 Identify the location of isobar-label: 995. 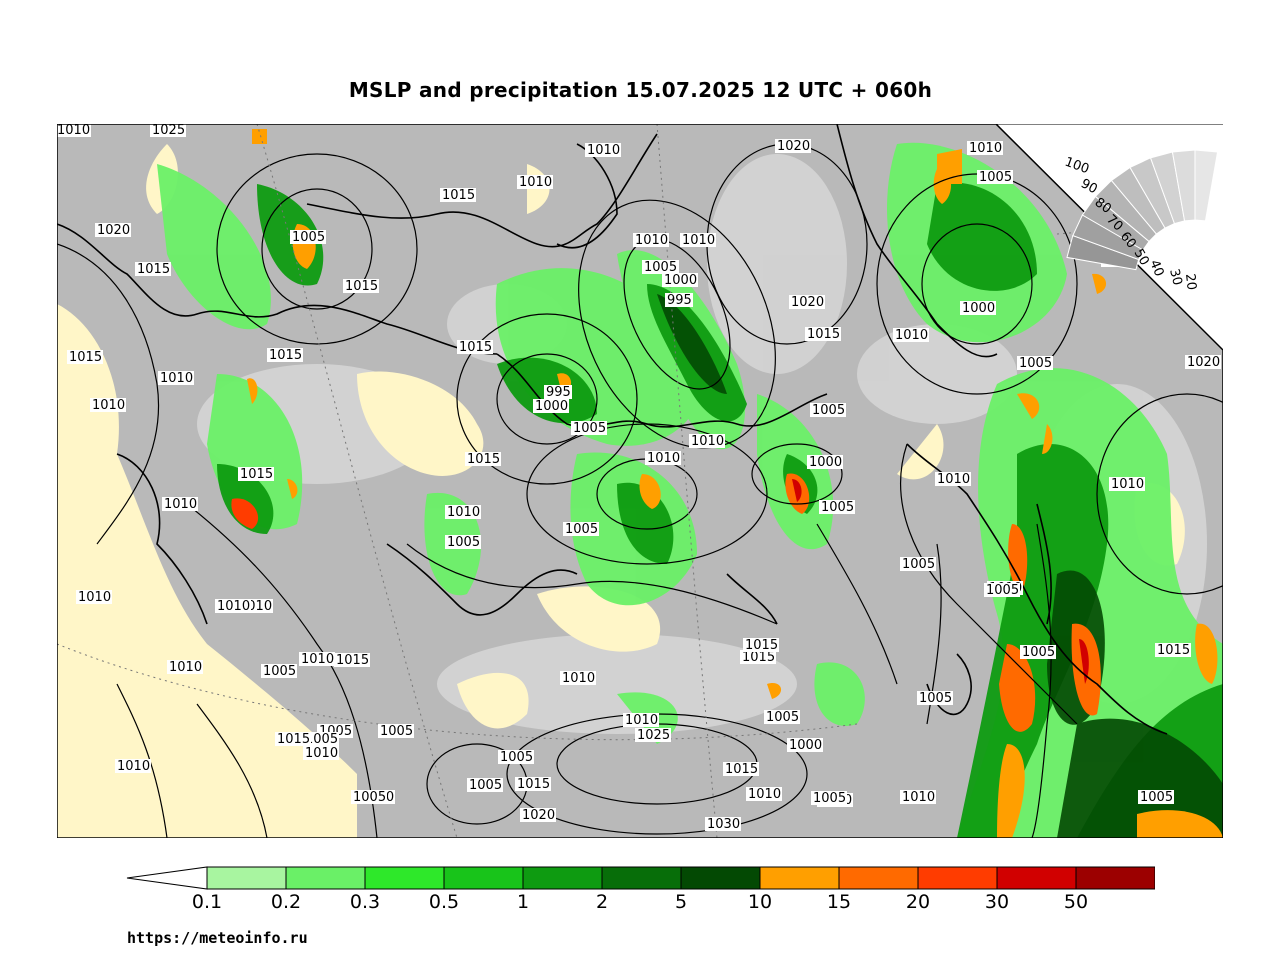
(558, 392).